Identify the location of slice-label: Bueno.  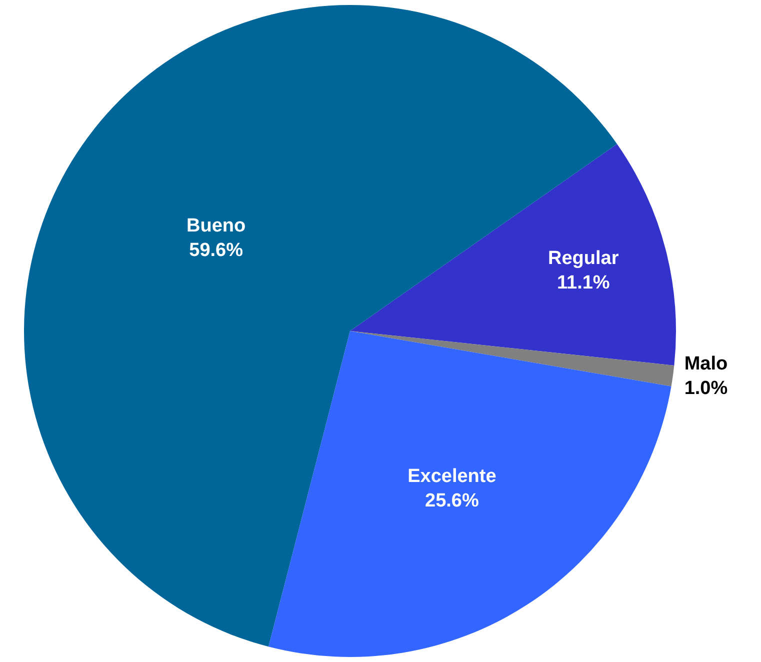
(216, 225).